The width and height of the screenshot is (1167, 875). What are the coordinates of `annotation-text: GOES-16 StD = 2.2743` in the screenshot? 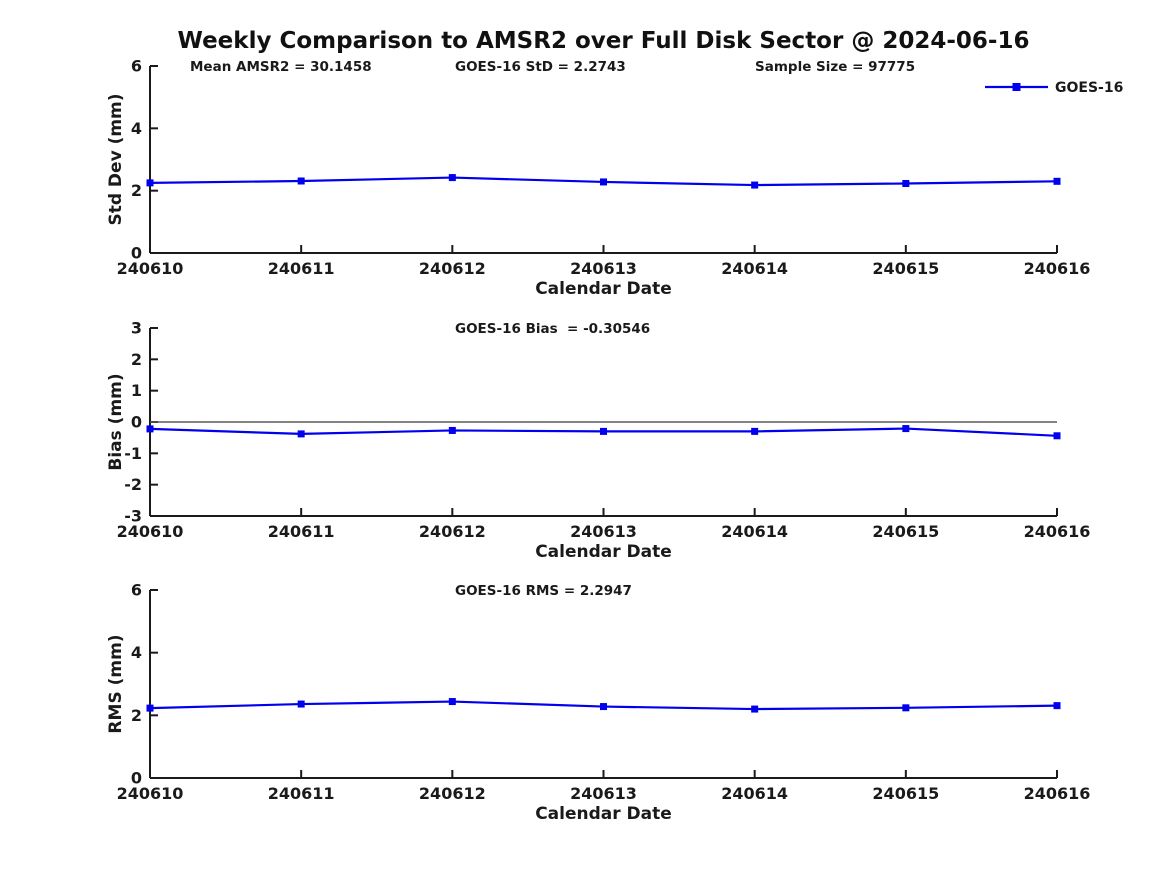 It's located at (540, 67).